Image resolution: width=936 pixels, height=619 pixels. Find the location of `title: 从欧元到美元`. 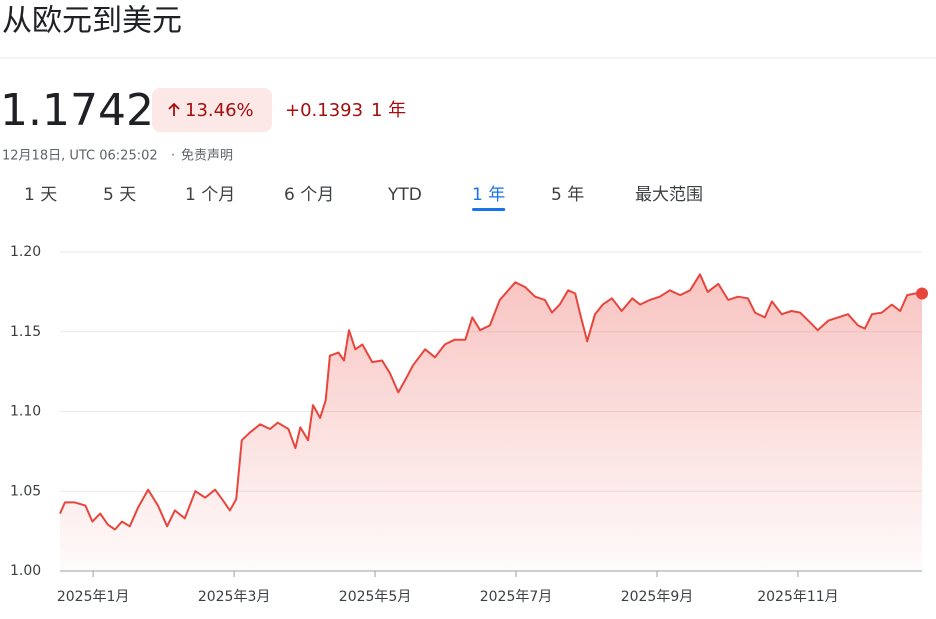

title: 从欧元到美元 is located at coordinates (92, 21).